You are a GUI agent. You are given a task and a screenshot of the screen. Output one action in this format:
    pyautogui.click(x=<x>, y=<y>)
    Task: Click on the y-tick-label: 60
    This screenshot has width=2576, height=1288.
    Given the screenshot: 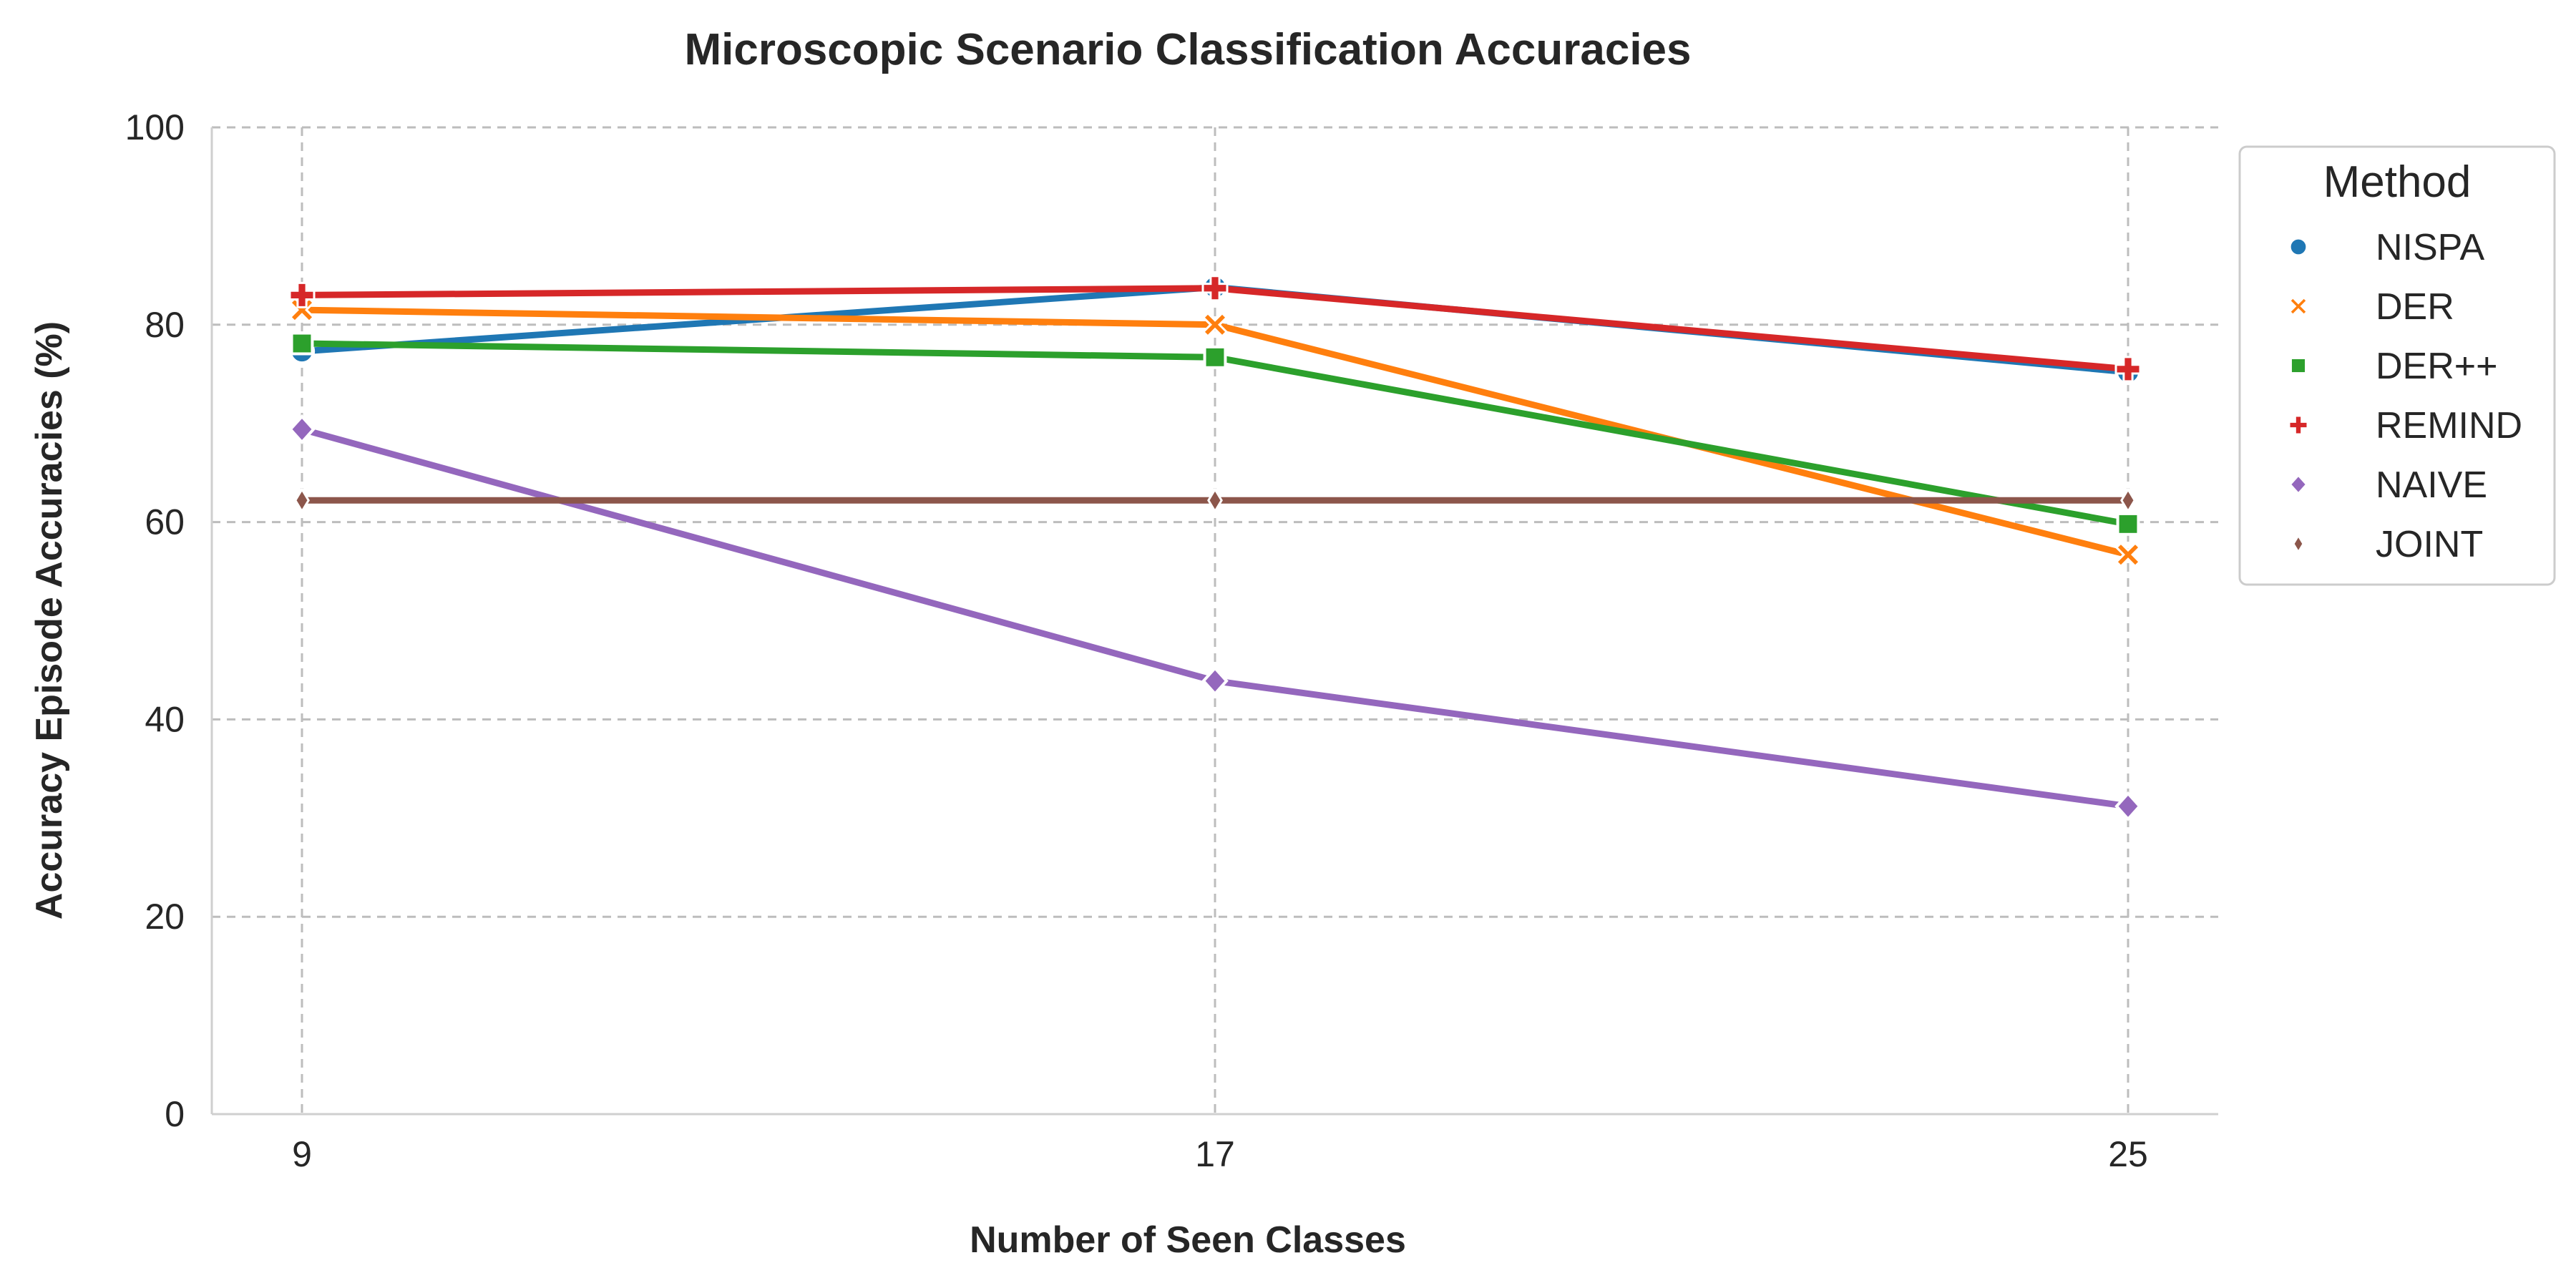 What is the action you would take?
    pyautogui.click(x=165, y=522)
    